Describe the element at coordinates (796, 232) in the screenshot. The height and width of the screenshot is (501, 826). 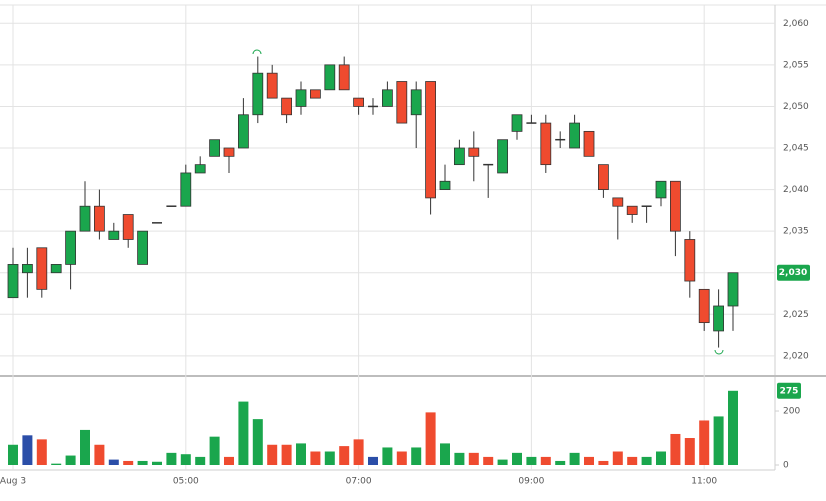
I see `y-tick-label: 2,035` at that location.